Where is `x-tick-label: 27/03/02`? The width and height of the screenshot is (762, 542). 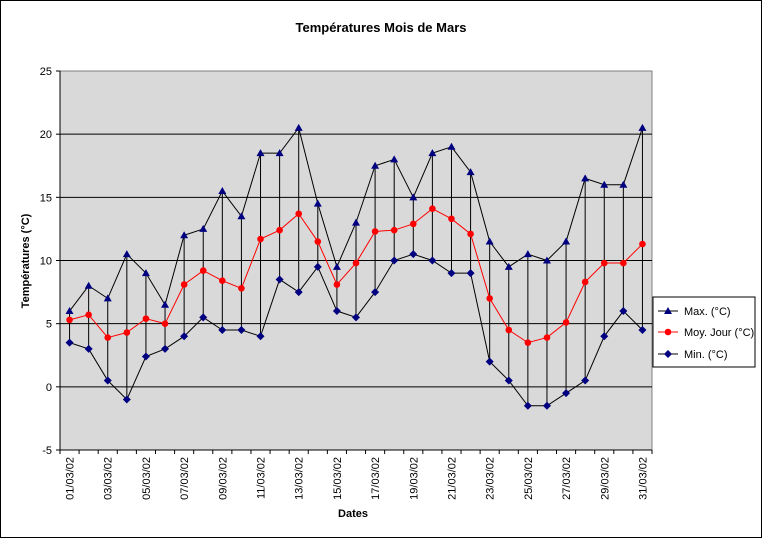
x-tick-label: 27/03/02 is located at coordinates (567, 478).